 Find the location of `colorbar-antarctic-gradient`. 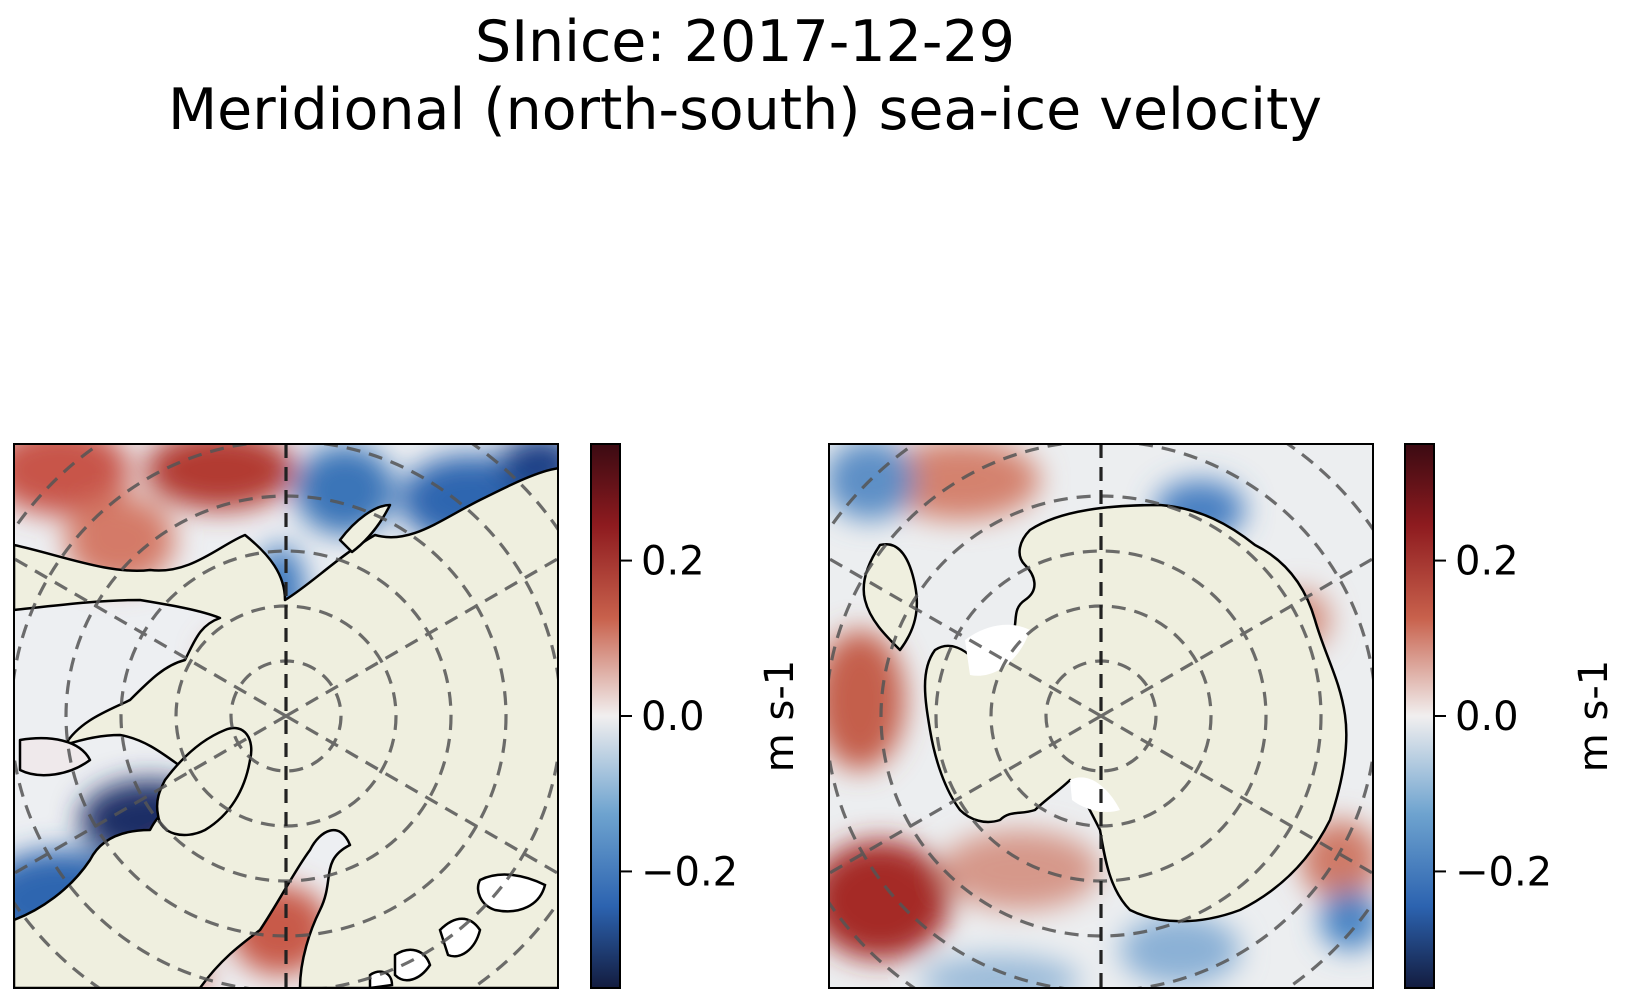

colorbar-antarctic-gradient is located at coordinates (1419, 716).